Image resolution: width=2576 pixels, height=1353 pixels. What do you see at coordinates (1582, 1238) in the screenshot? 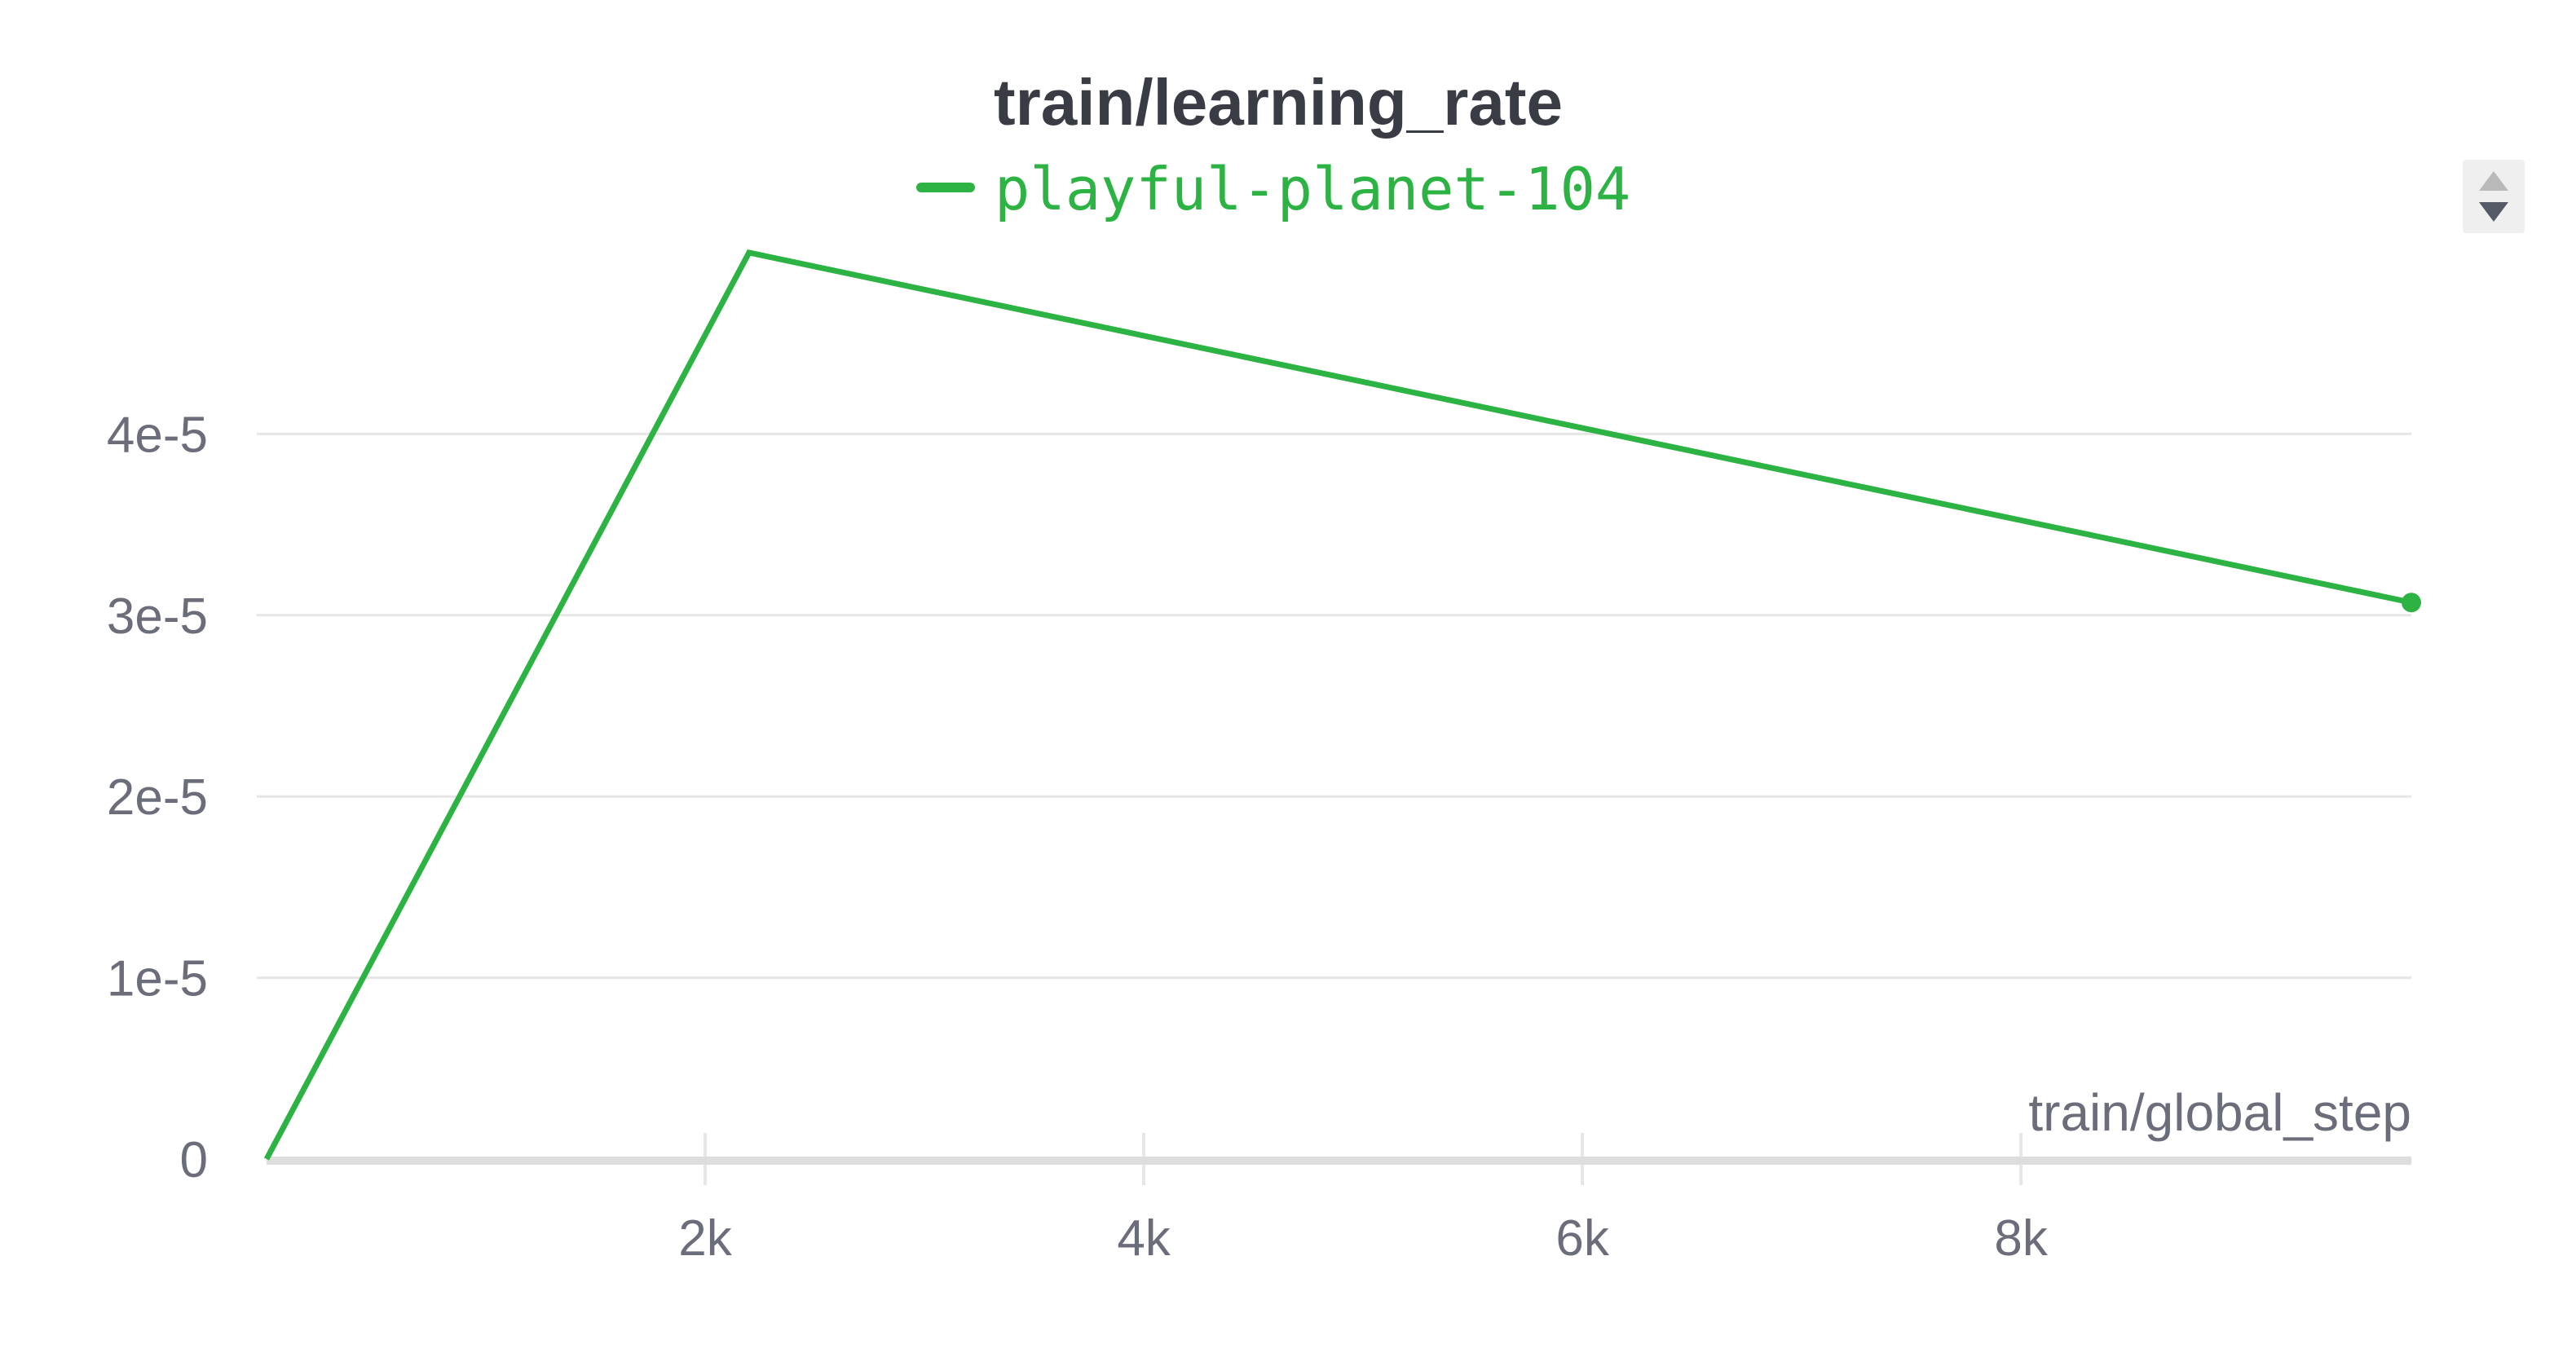
I see `x-tick-label: 6k` at bounding box center [1582, 1238].